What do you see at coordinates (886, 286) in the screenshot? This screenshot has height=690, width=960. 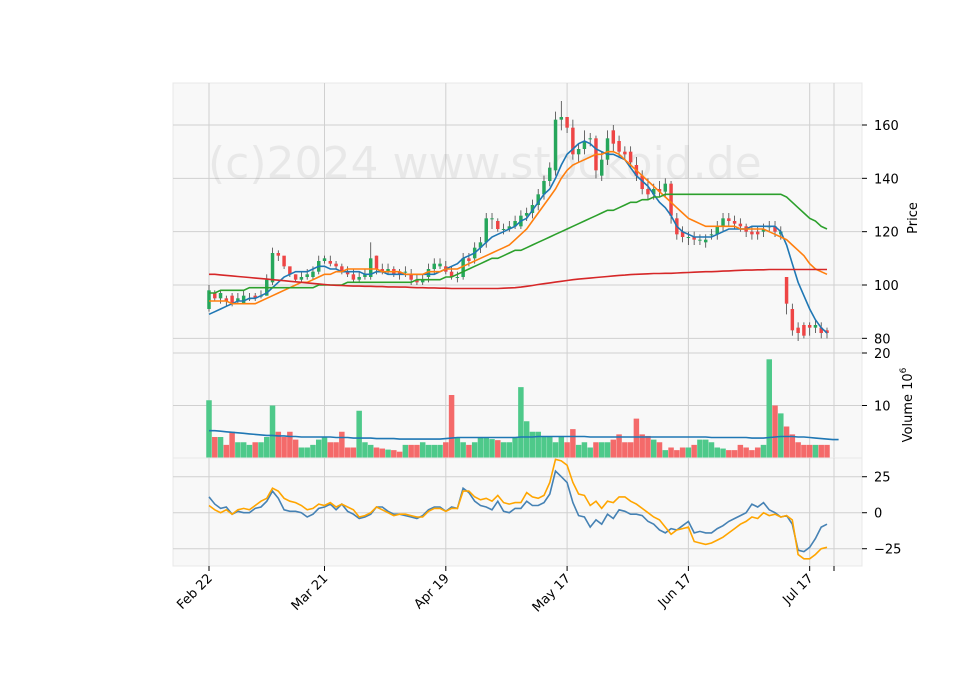 I see `price-tick-label-1: 100` at bounding box center [886, 286].